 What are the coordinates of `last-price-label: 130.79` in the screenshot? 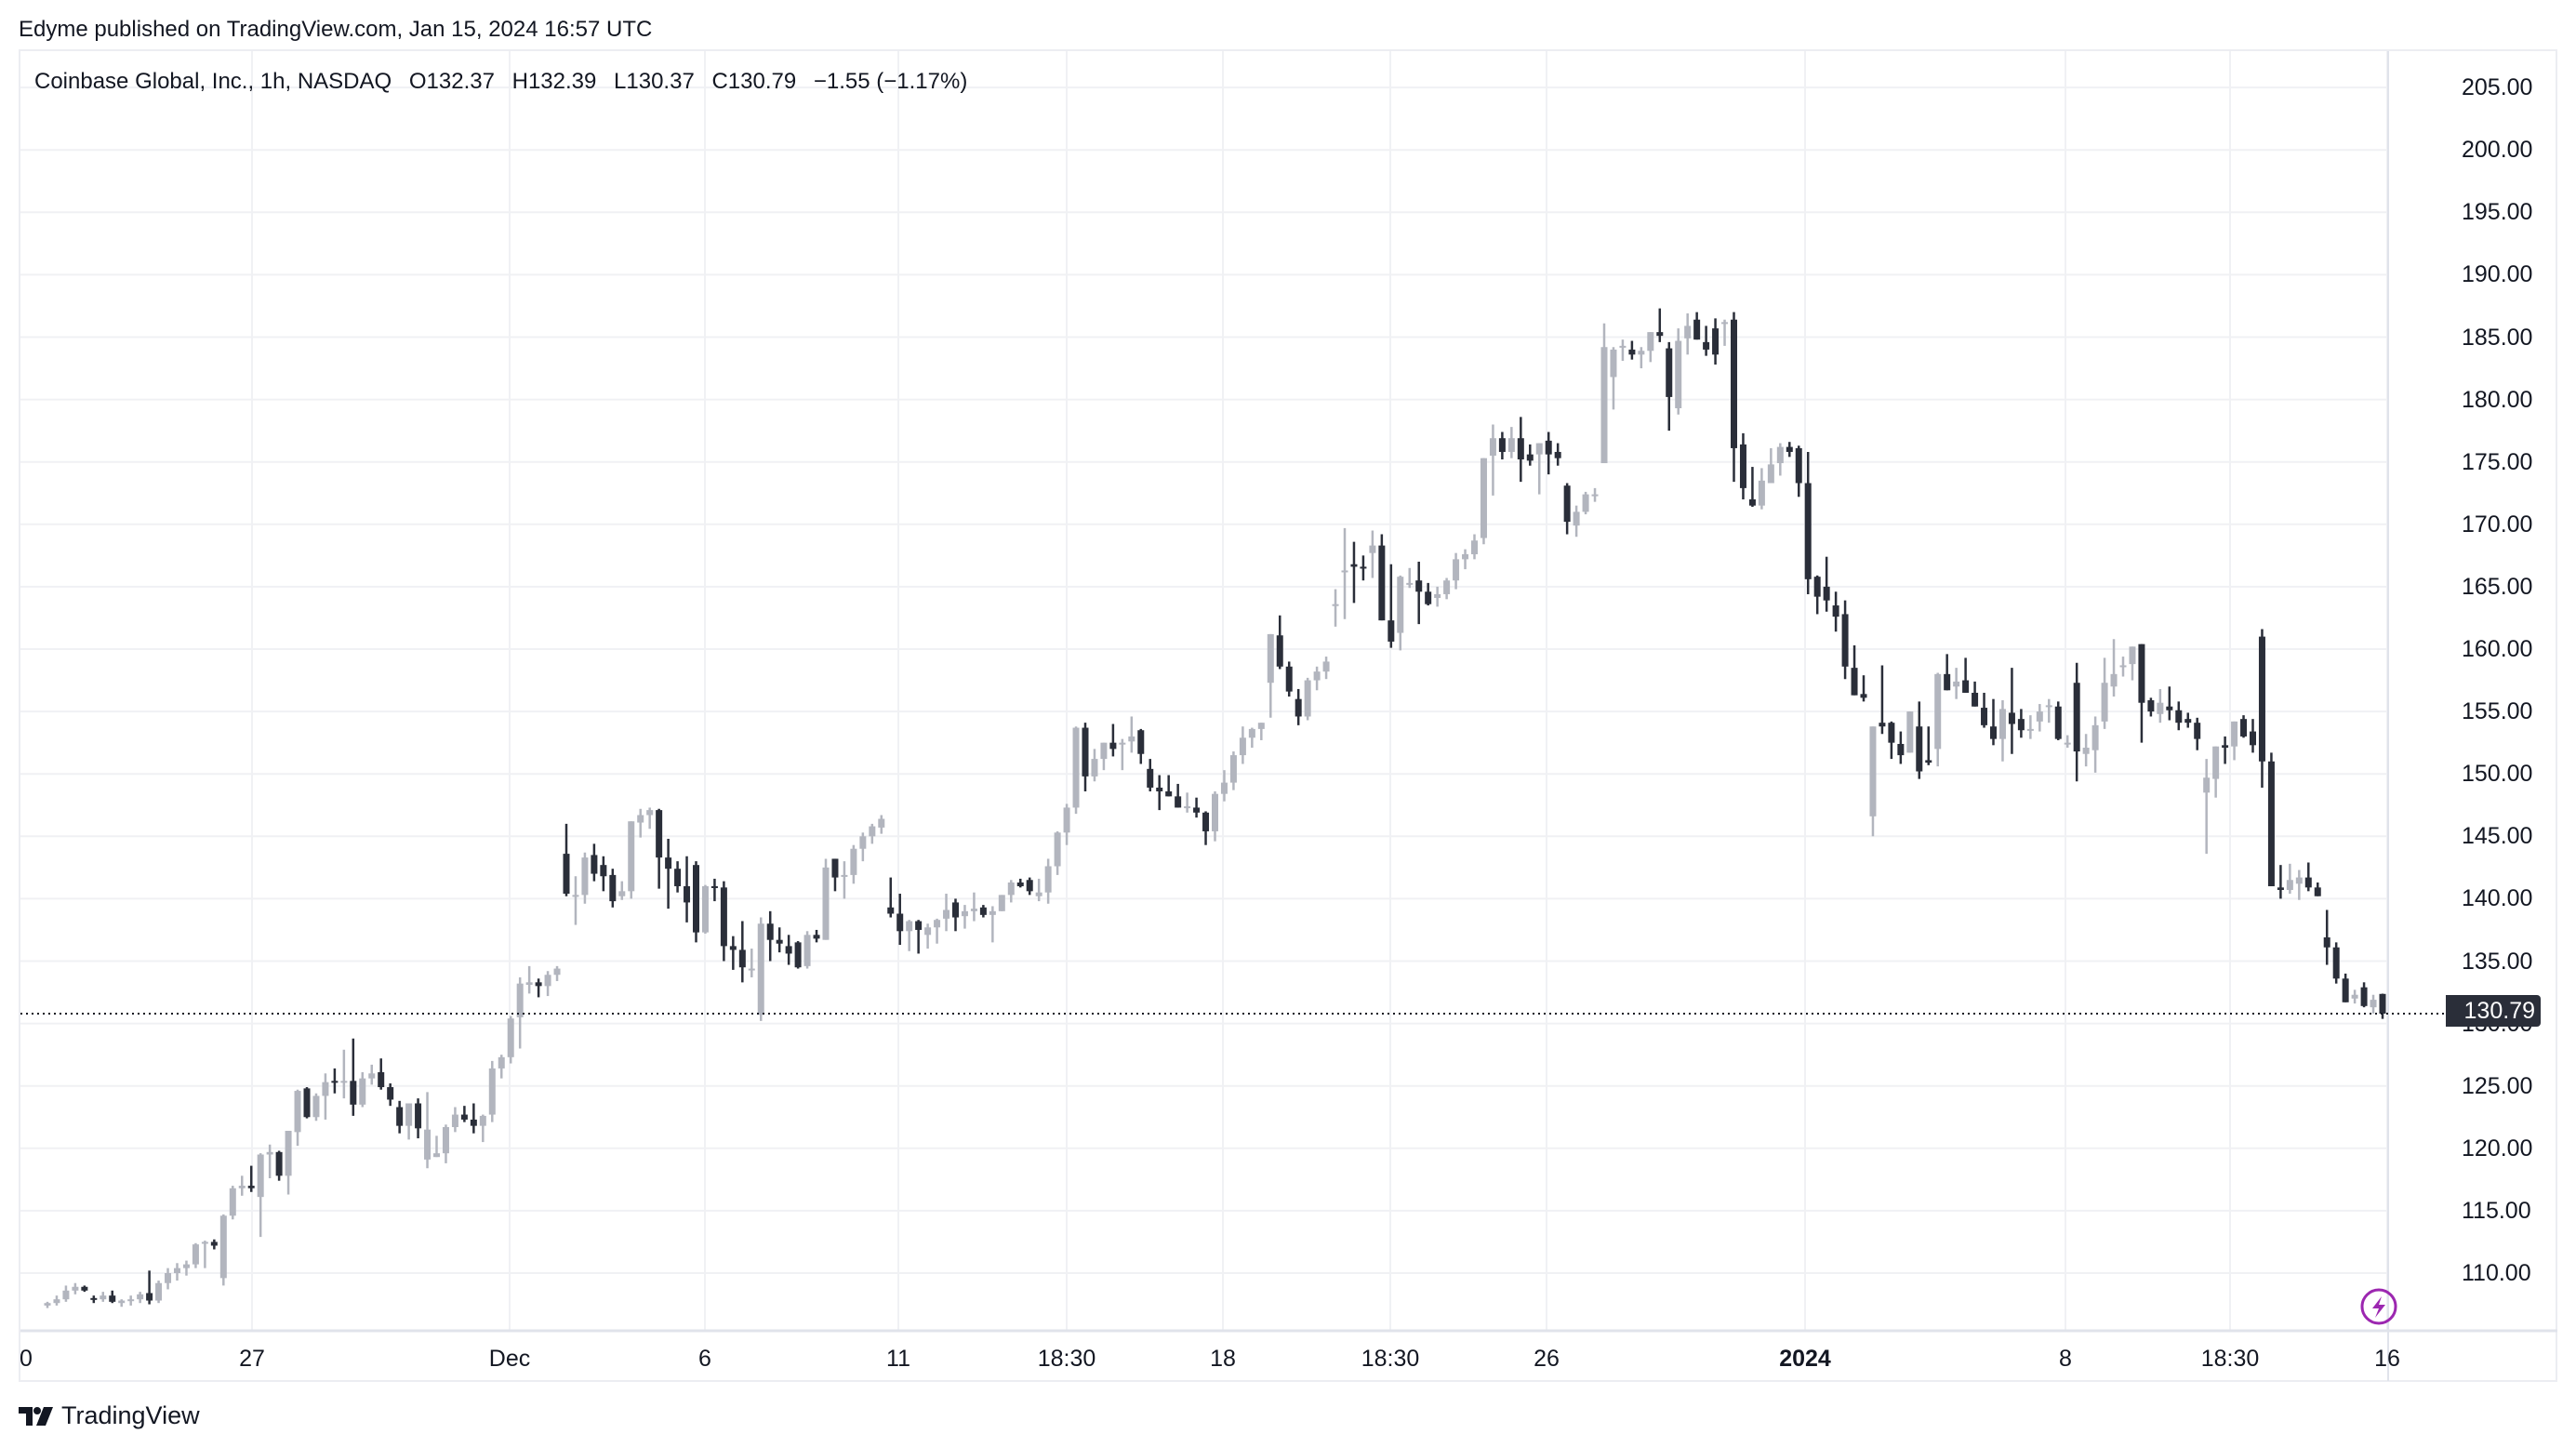 It's located at (2493, 1011).